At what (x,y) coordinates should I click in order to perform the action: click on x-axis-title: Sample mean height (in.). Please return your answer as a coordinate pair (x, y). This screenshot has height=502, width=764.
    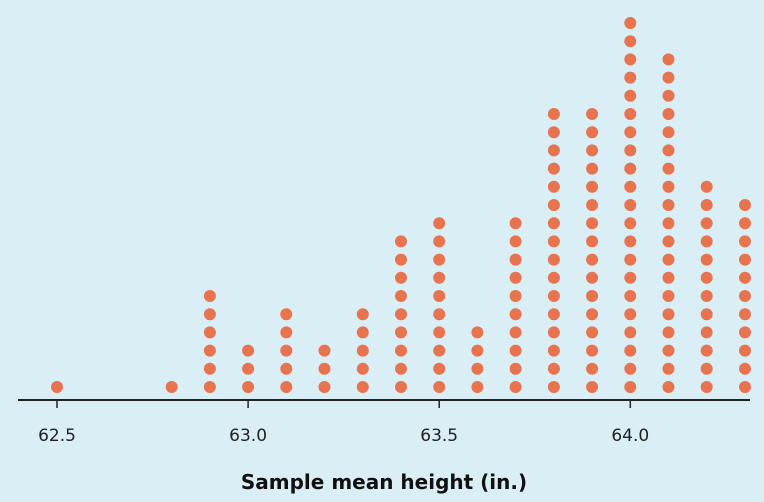
    Looking at the image, I should click on (384, 482).